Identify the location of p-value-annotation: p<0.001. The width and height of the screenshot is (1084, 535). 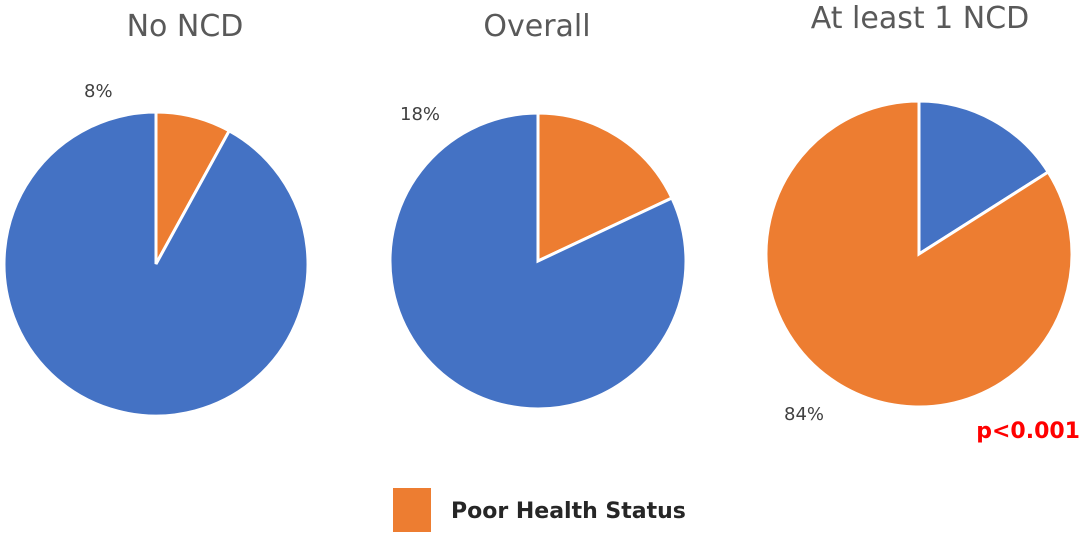
(1028, 431).